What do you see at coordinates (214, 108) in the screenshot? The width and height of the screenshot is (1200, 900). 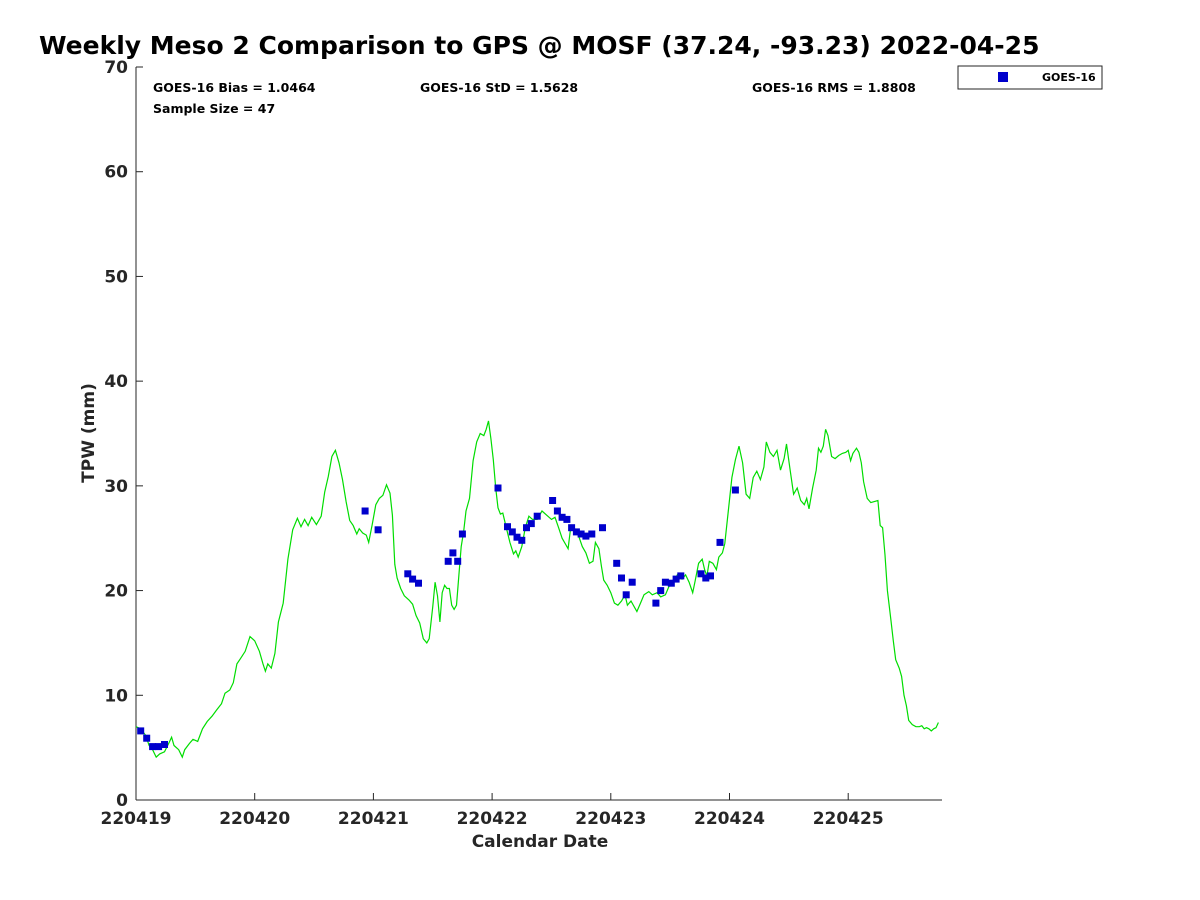 I see `sample-size-stat: Sample Size = 47` at bounding box center [214, 108].